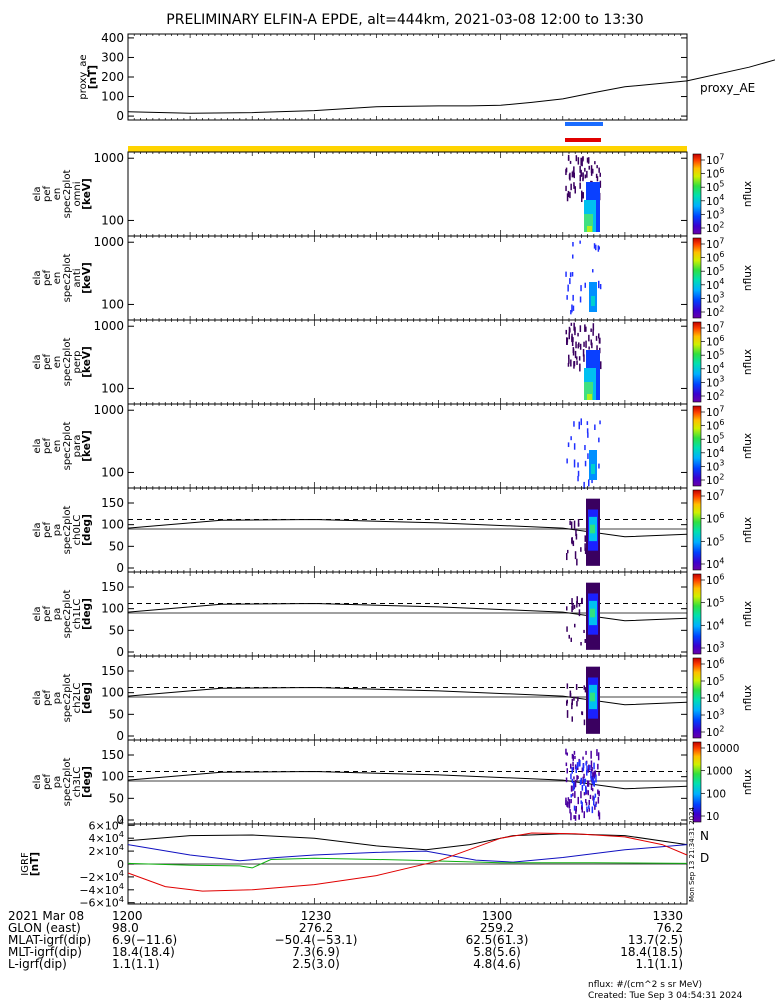  What do you see at coordinates (316, 964) in the screenshot?
I see `footer-cell: 2.5(3.0)` at bounding box center [316, 964].